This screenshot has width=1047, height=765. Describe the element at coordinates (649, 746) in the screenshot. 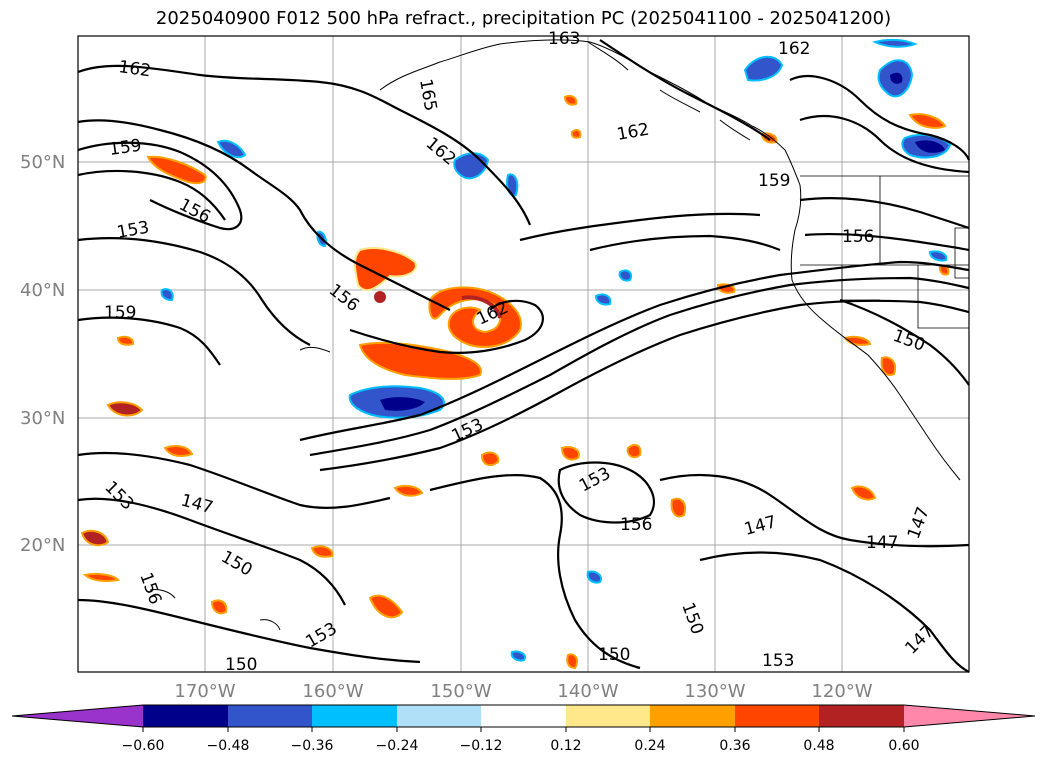

I see `colorbar-tick-label: 0.24` at that location.